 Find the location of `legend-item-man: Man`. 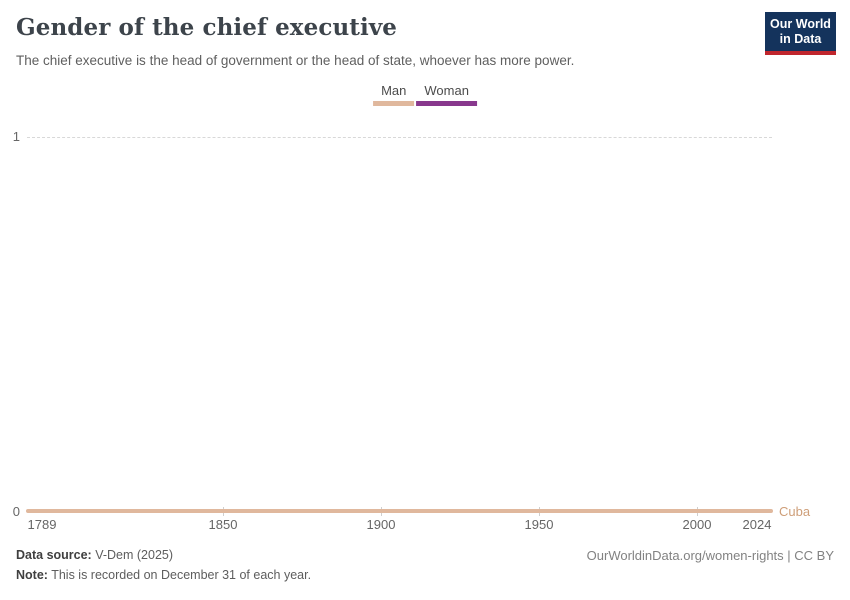

legend-item-man: Man is located at coordinates (394, 94).